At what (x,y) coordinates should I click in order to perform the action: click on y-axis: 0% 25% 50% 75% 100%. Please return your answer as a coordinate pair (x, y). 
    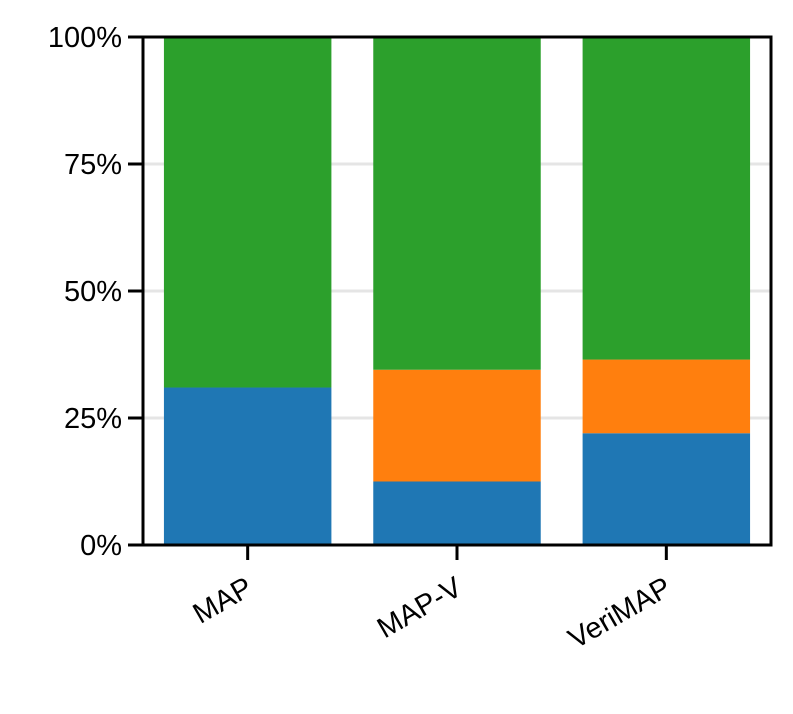
    Looking at the image, I should click on (95, 292).